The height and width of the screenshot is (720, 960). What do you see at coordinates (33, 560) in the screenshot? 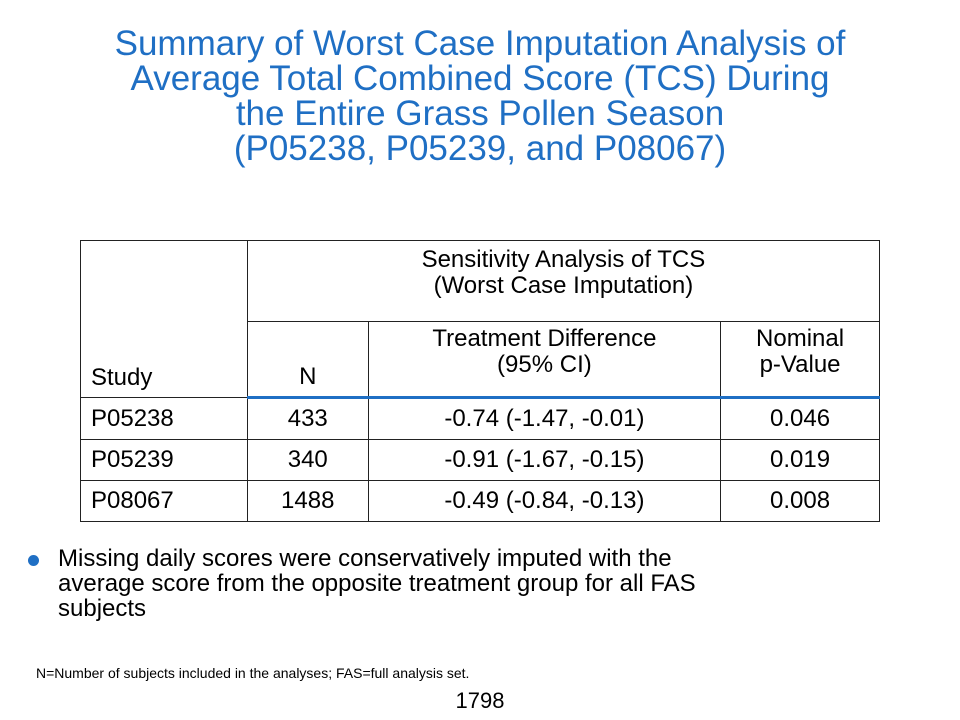
I see `bullet-dot-icon` at bounding box center [33, 560].